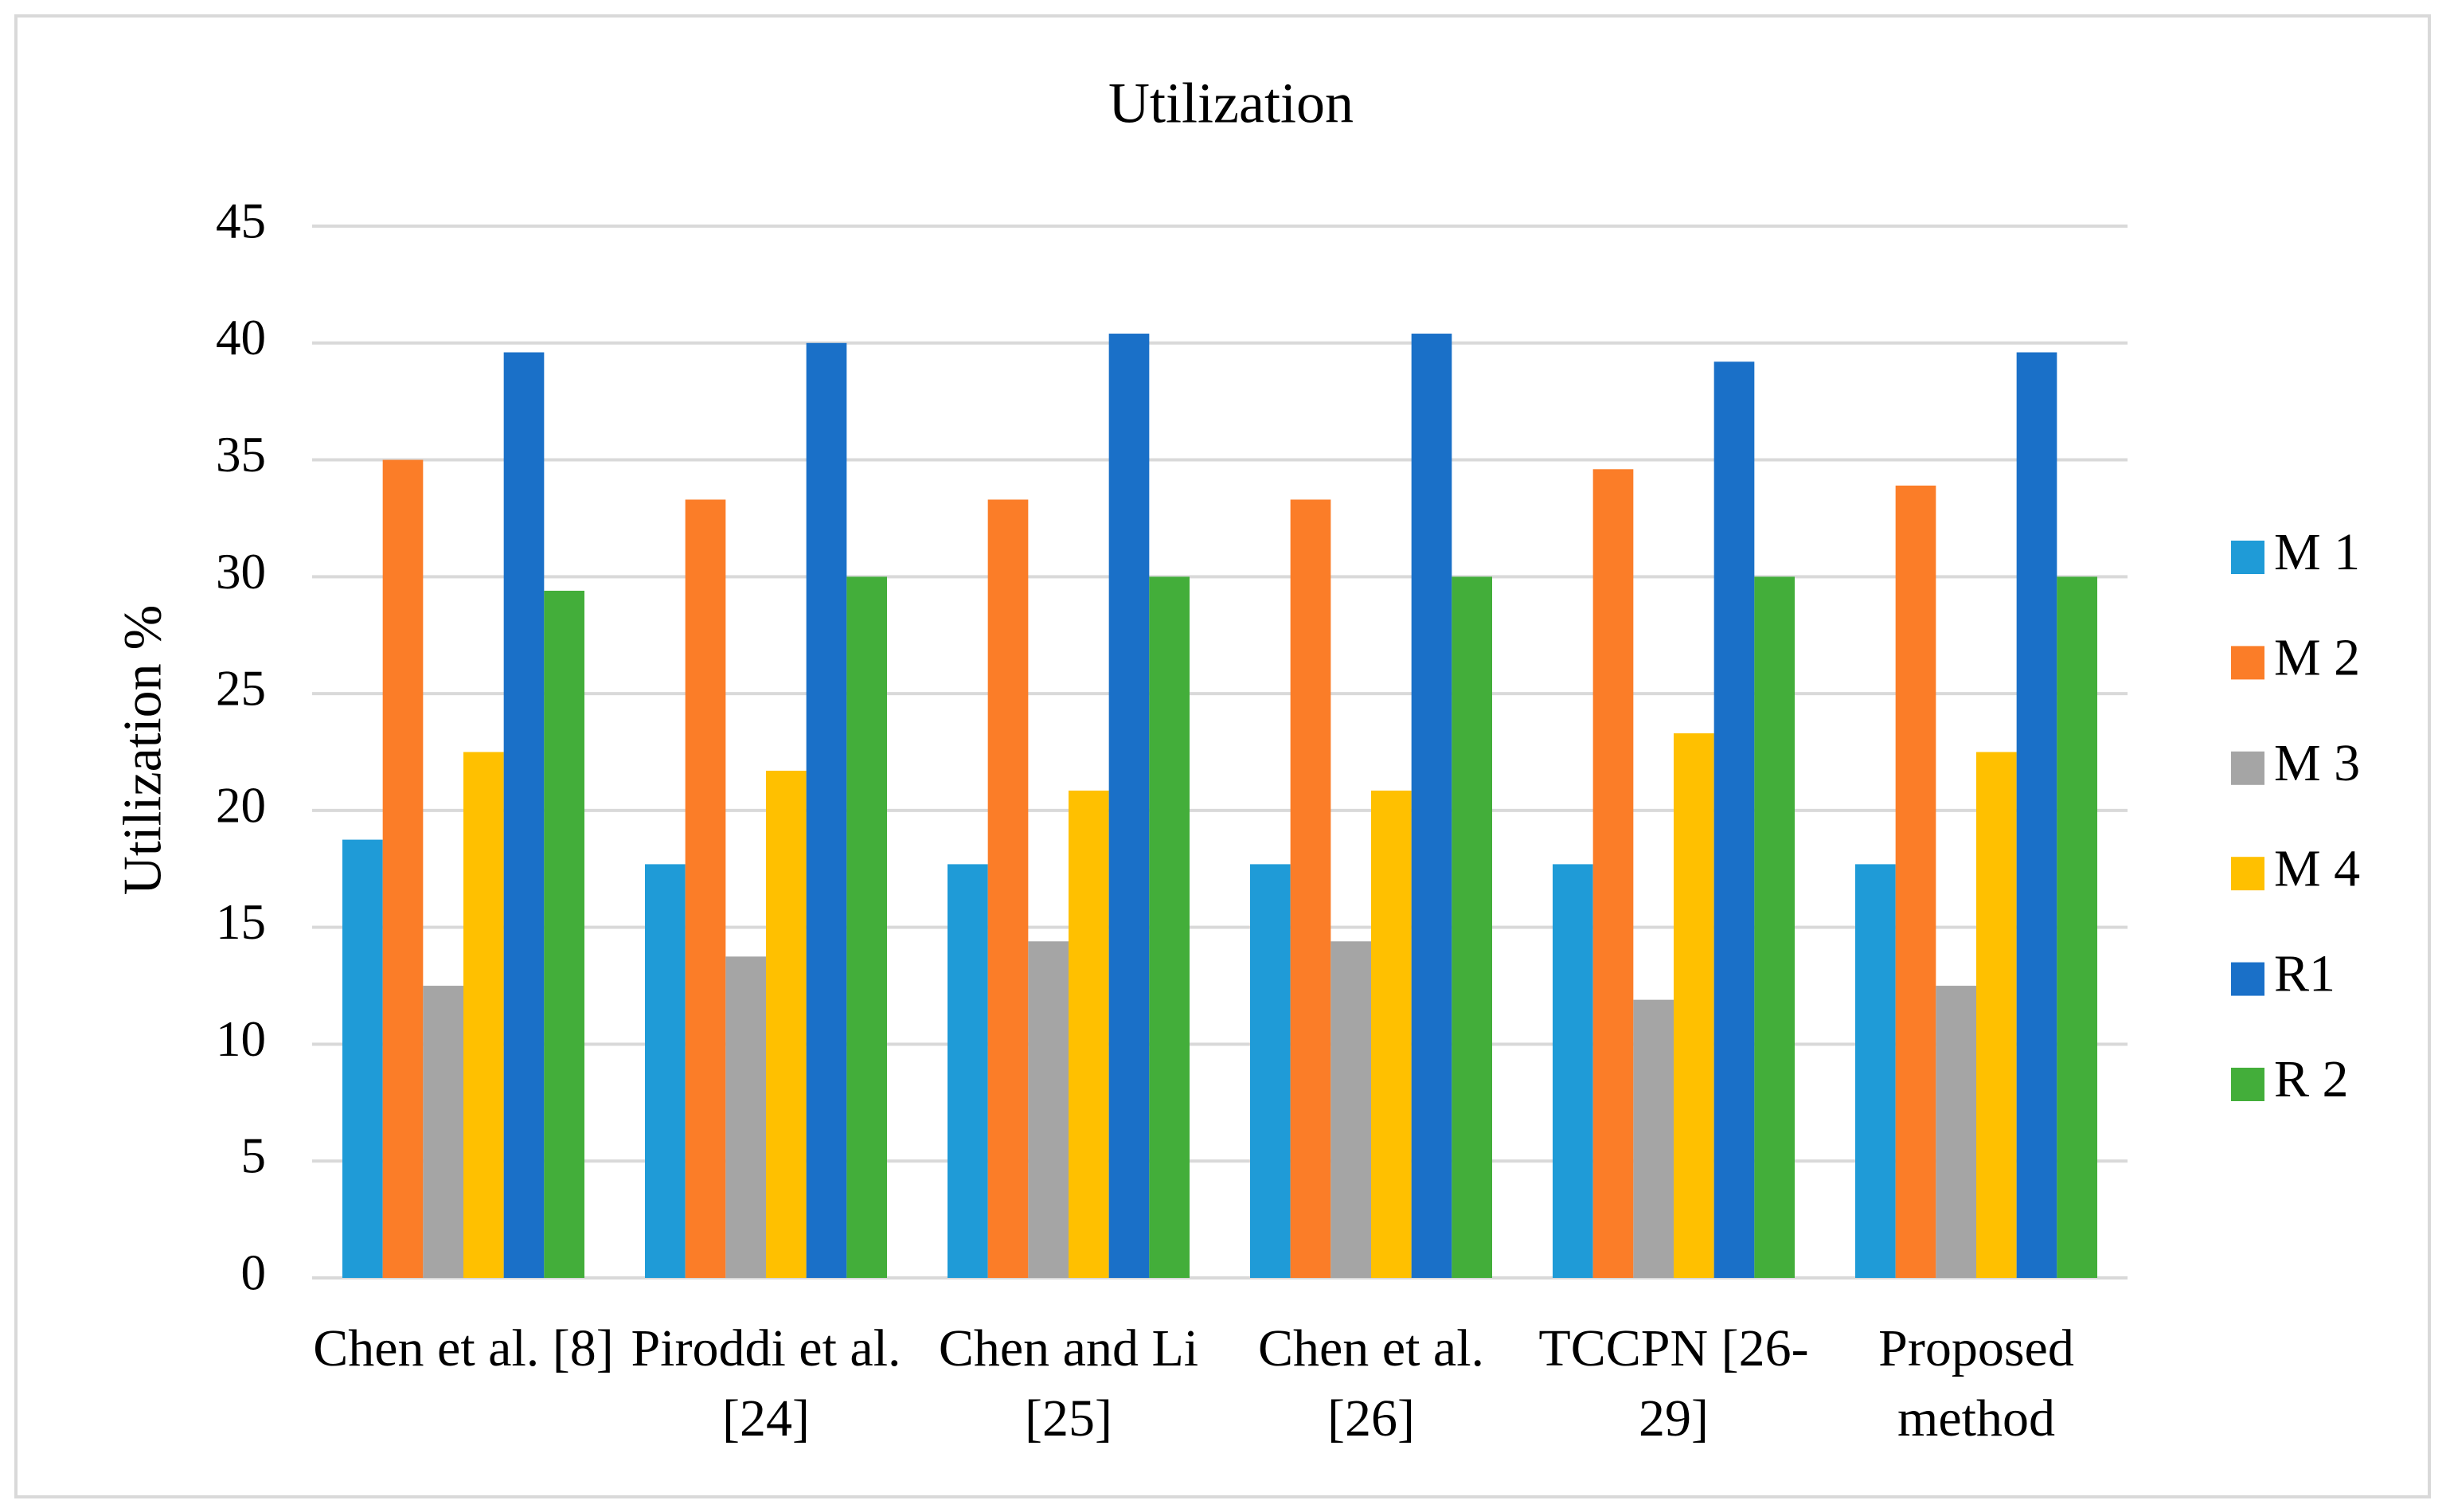 Image resolution: width=2450 pixels, height=1512 pixels. I want to click on y-tick-label: 10, so click(241, 1039).